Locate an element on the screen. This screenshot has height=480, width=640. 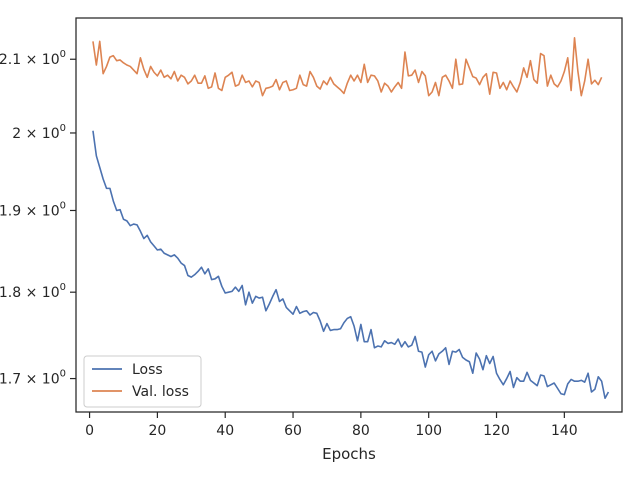
legend-label-1: Val. loss is located at coordinates (160, 392).